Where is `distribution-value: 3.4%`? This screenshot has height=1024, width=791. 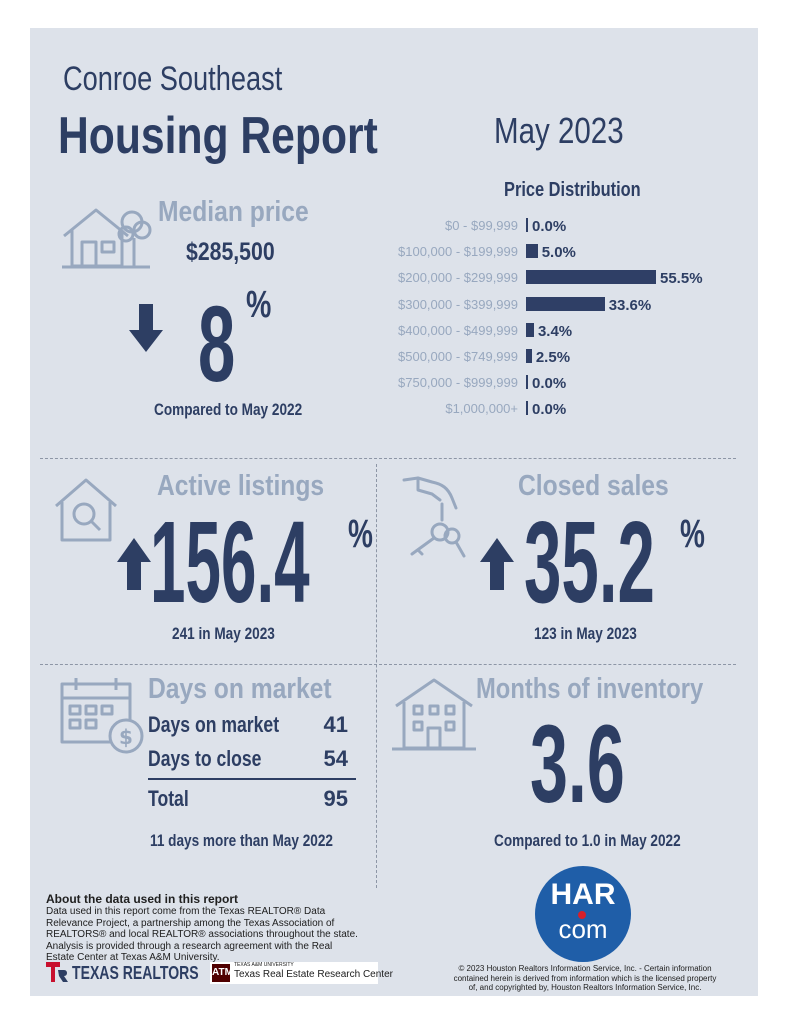
distribution-value: 3.4% is located at coordinates (555, 331).